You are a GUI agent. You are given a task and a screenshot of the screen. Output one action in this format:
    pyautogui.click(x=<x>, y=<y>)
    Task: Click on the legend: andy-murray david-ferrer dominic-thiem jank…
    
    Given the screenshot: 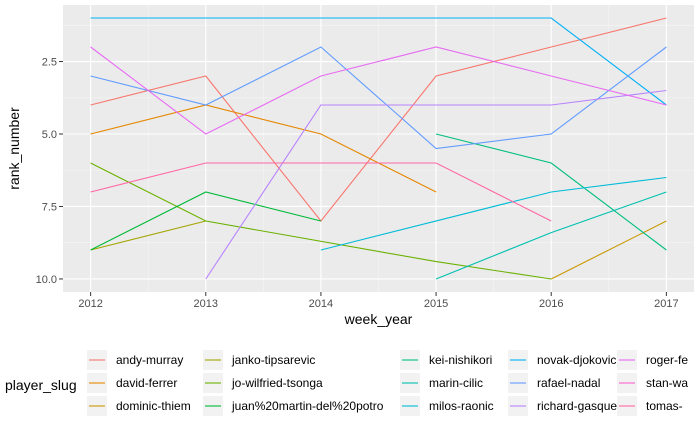 What is the action you would take?
    pyautogui.click(x=387, y=383)
    